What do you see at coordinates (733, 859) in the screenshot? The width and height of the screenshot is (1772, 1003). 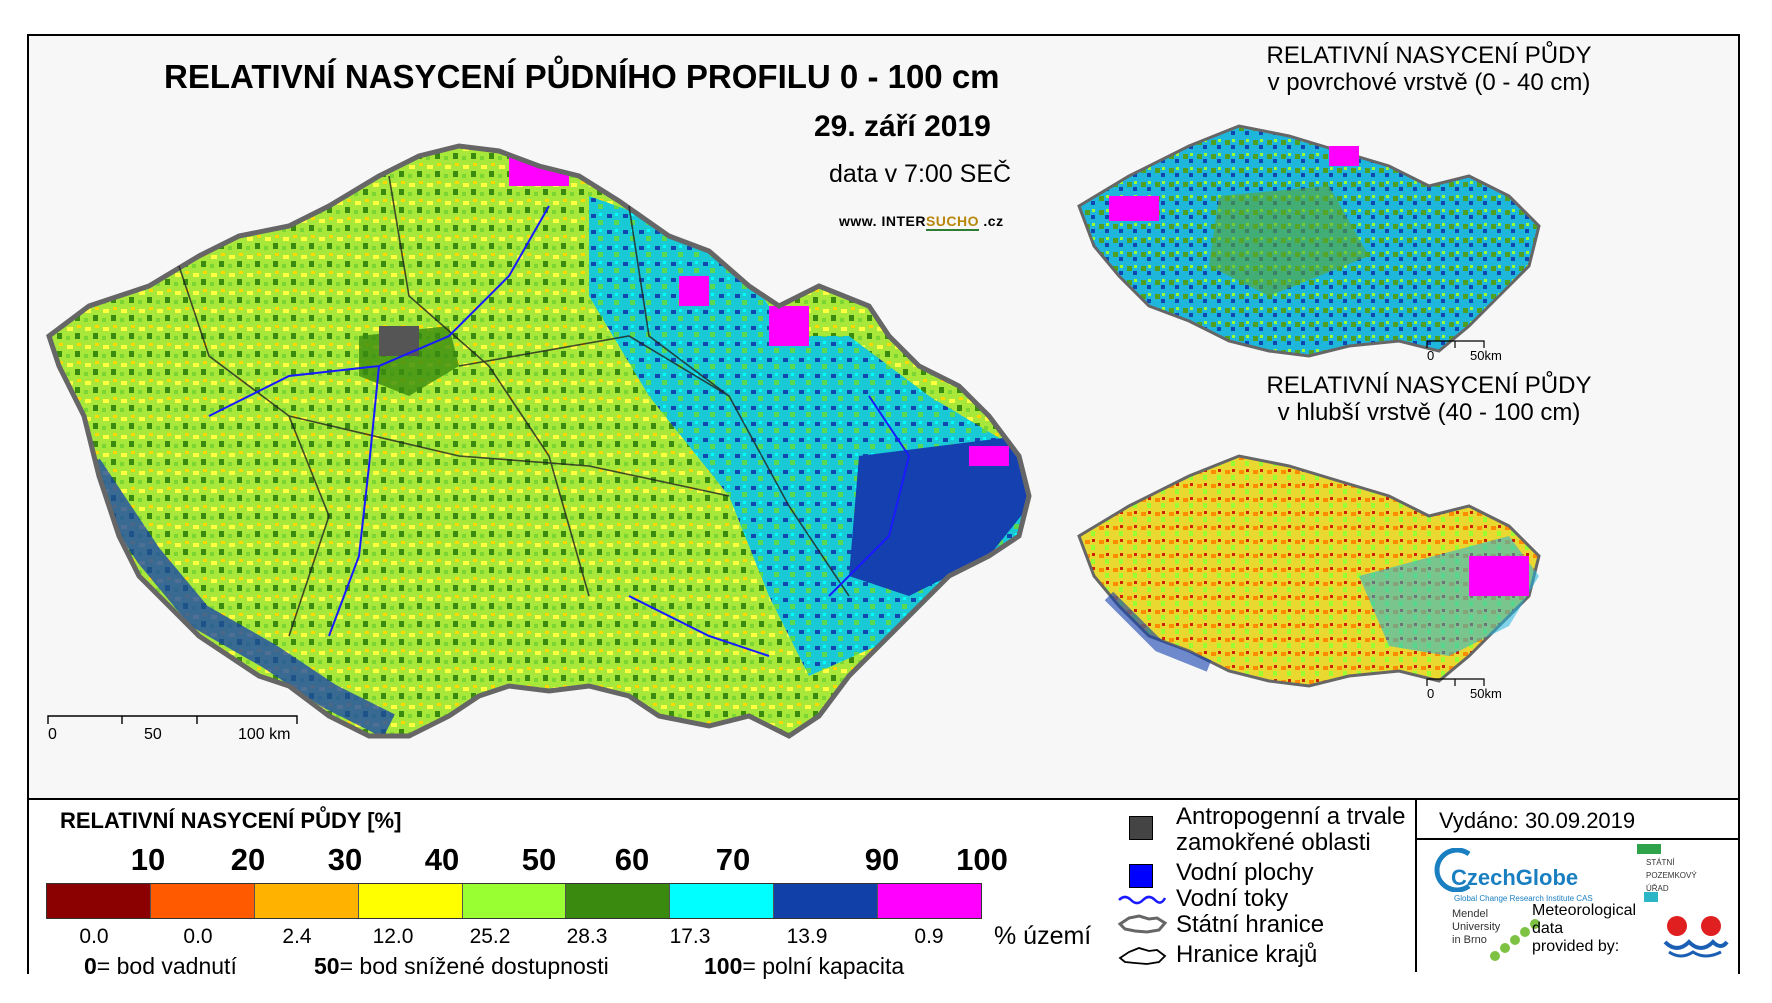 I see `legend-tick-70: 70` at bounding box center [733, 859].